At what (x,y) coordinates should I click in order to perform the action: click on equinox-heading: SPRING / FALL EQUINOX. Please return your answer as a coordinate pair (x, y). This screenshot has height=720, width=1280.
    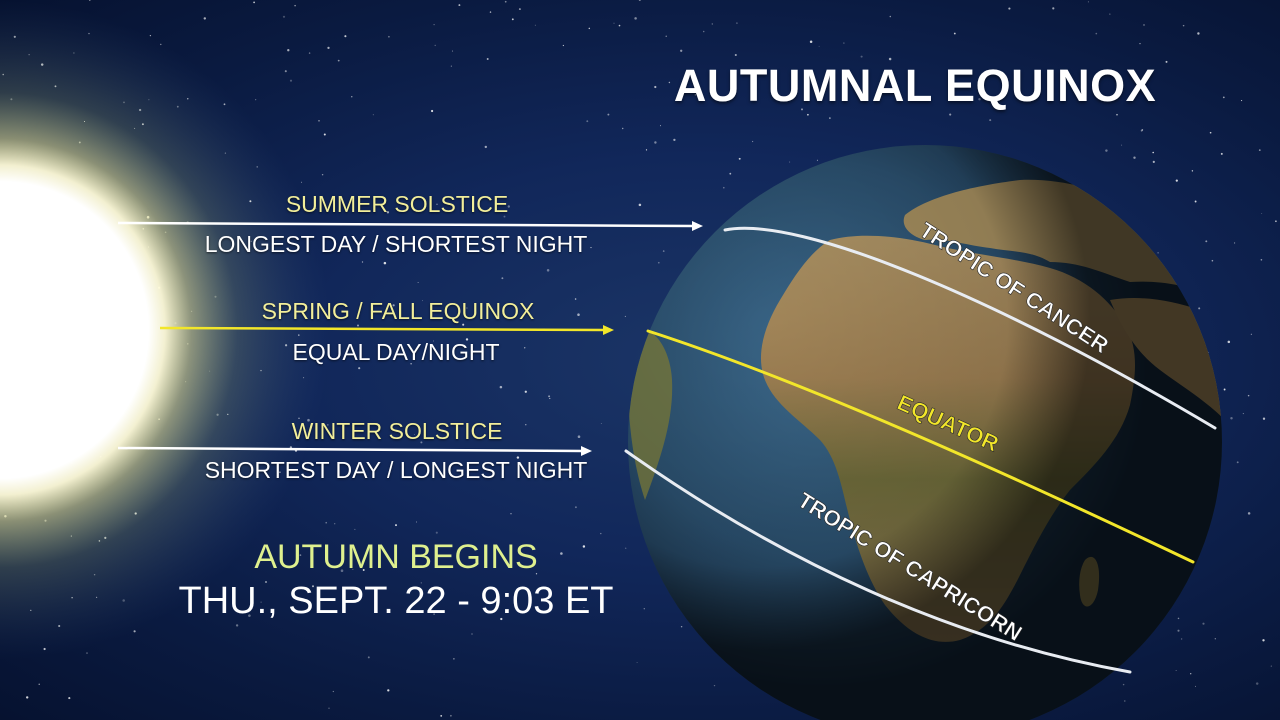
    Looking at the image, I should click on (398, 311).